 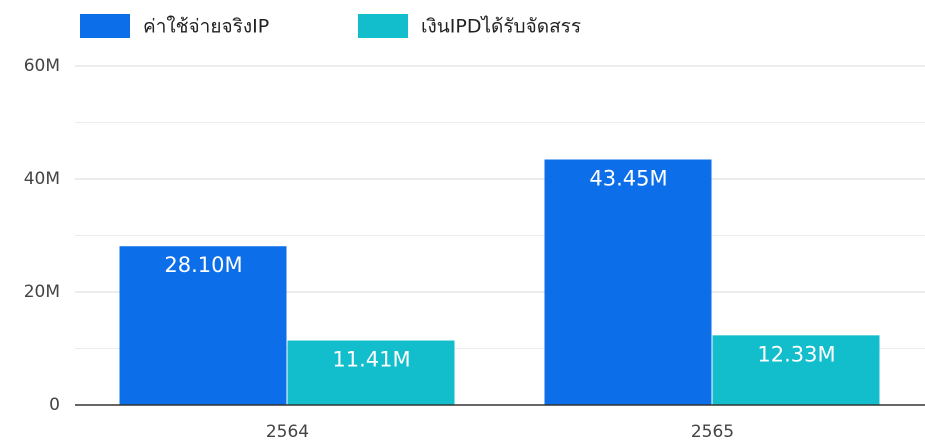 I want to click on x-tick-label: 2565, so click(x=712, y=432).